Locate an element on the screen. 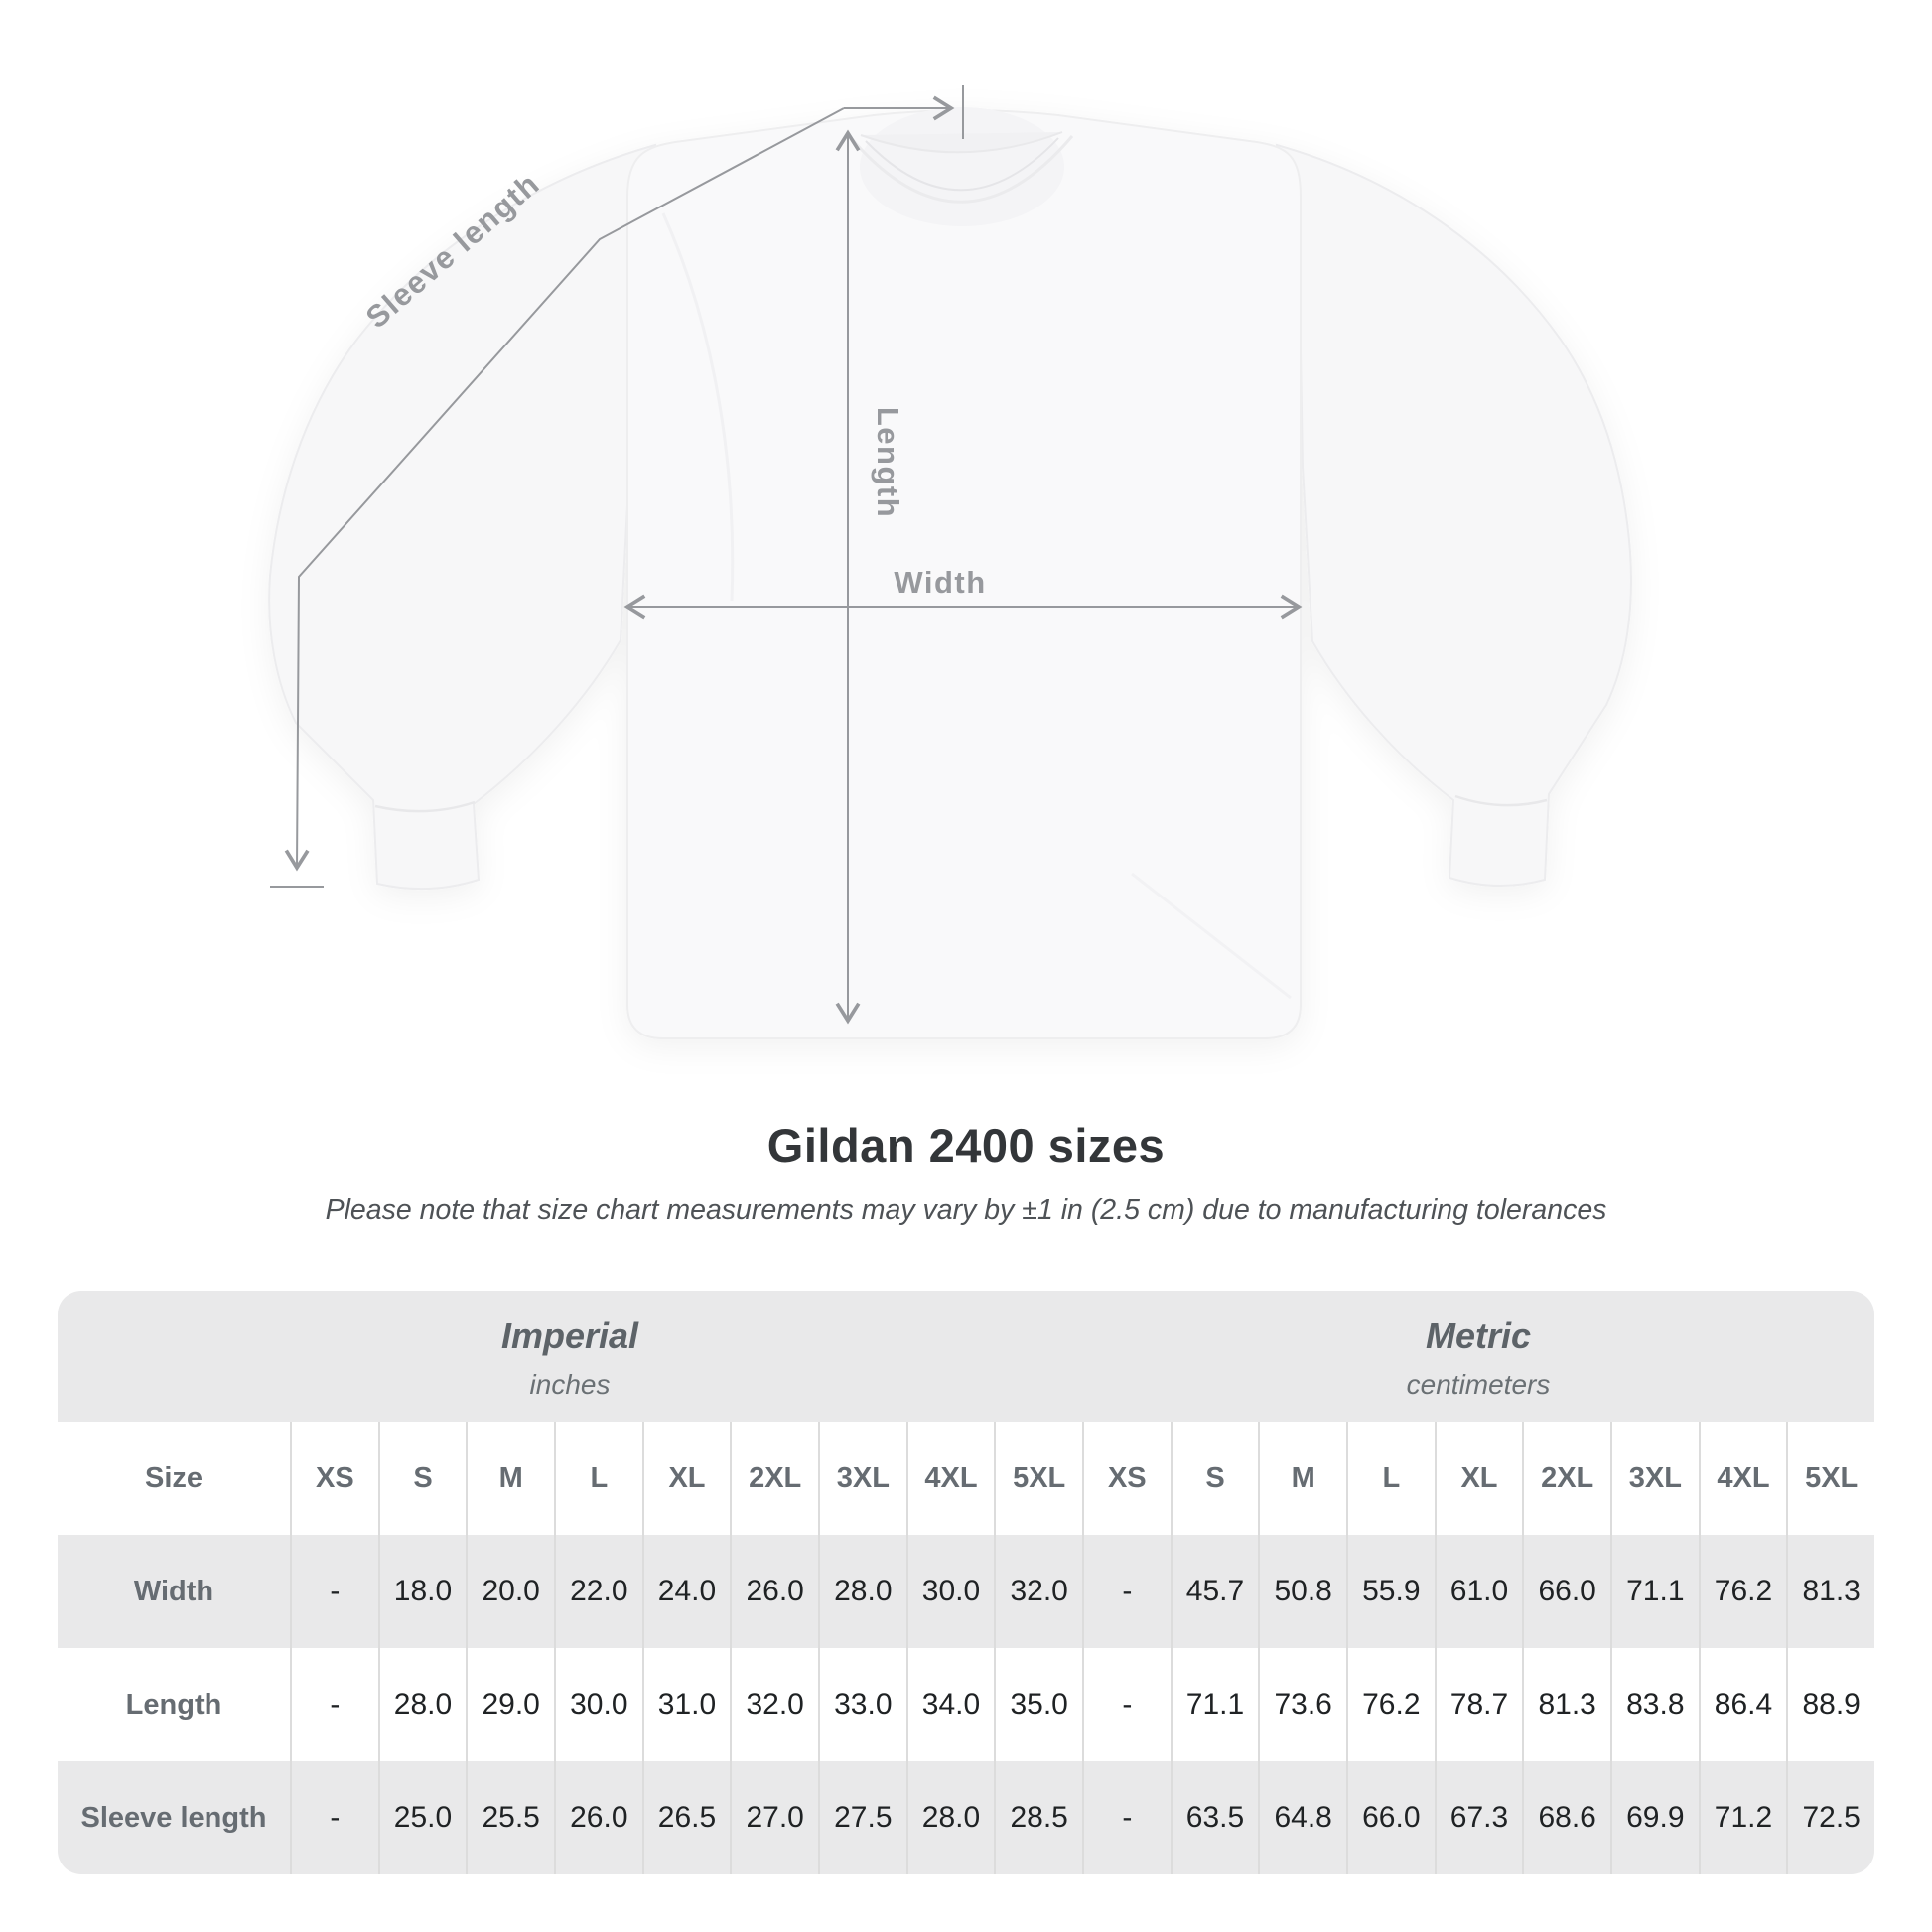 This screenshot has height=1932, width=1932. imperial-header-group: Imperial inches is located at coordinates (570, 1356).